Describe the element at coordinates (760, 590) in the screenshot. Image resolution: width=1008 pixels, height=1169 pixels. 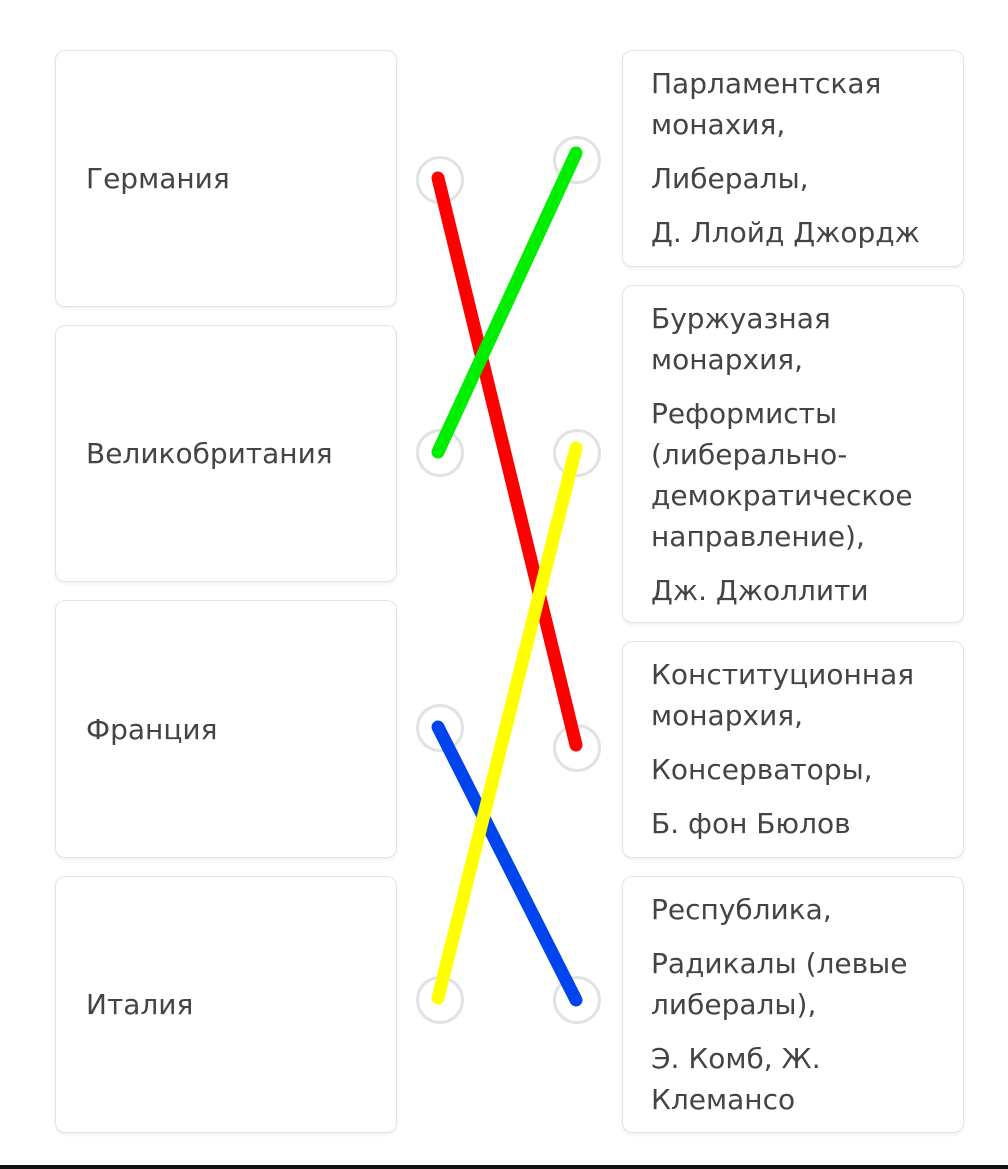
I see `right-text: Дж. Джоллити` at that location.